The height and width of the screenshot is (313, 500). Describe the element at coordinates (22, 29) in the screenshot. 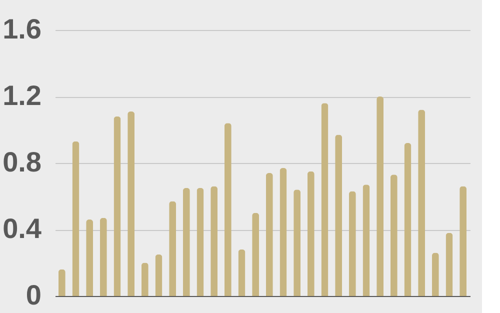

I see `y-tick-label: 1.6` at that location.